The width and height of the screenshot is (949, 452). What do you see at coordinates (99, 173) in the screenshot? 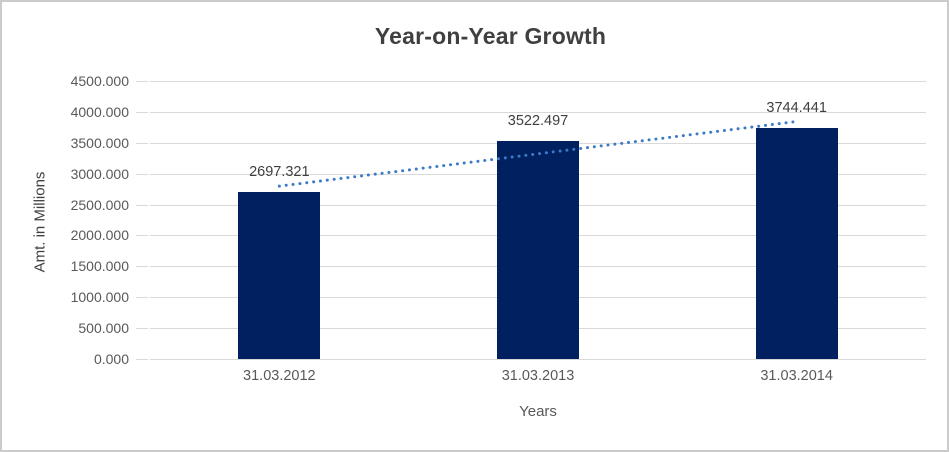
I see `y-tick-label: 3000.000` at bounding box center [99, 173].